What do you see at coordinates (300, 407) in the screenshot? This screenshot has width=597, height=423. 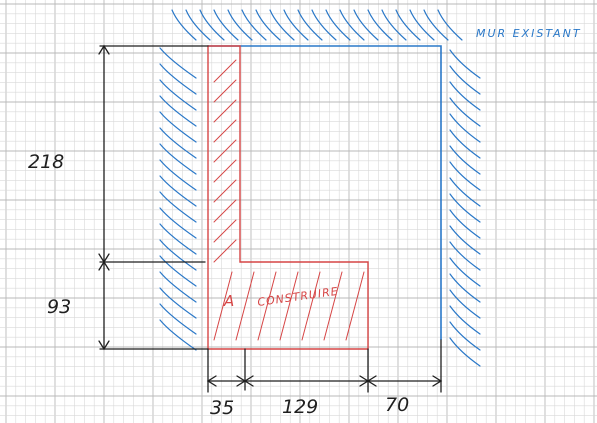 I see `dimension-129: 129` at bounding box center [300, 407].